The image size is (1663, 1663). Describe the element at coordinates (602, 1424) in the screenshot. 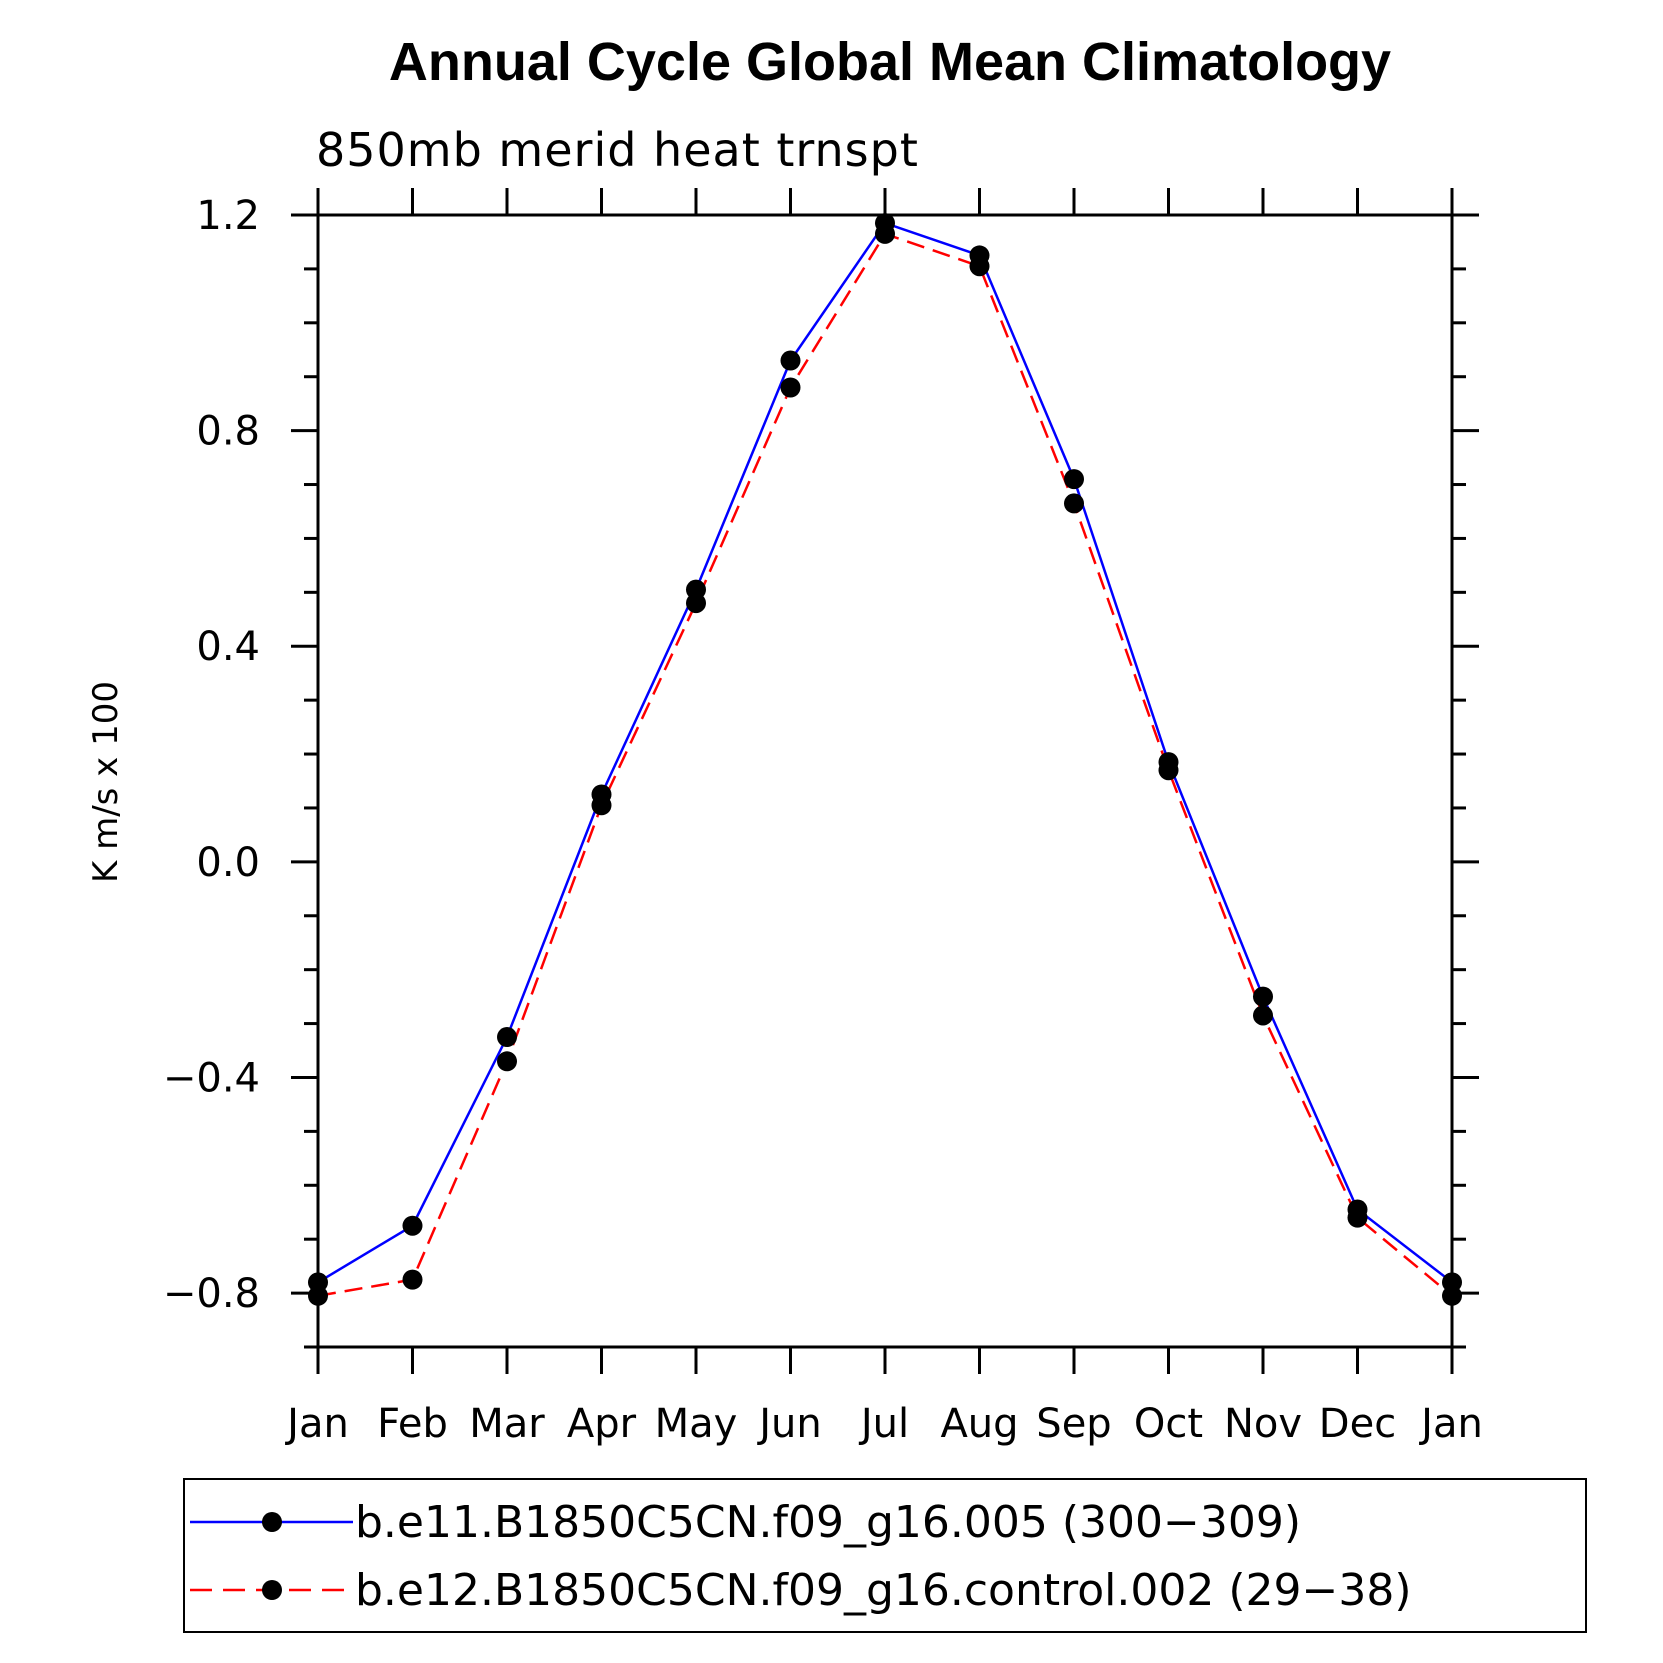

I see `x-tick-label: Apr` at that location.